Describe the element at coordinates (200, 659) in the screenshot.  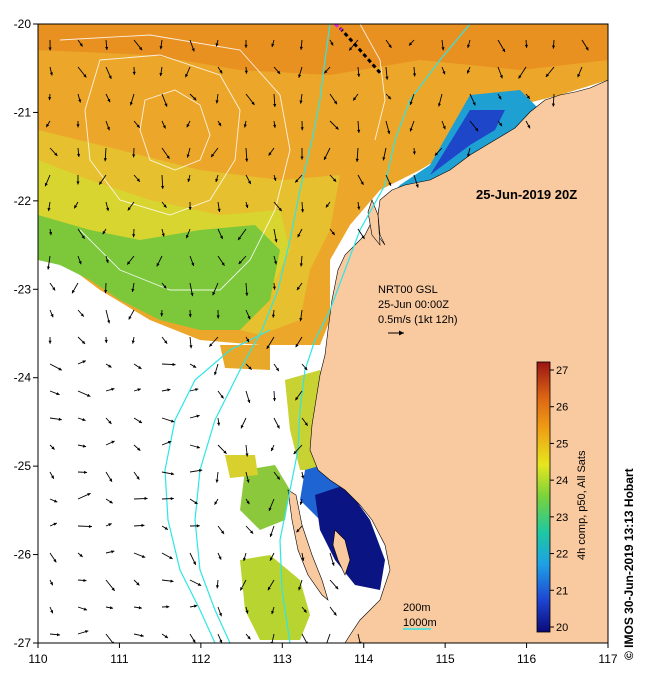
I see `x-tick-label: 112` at that location.